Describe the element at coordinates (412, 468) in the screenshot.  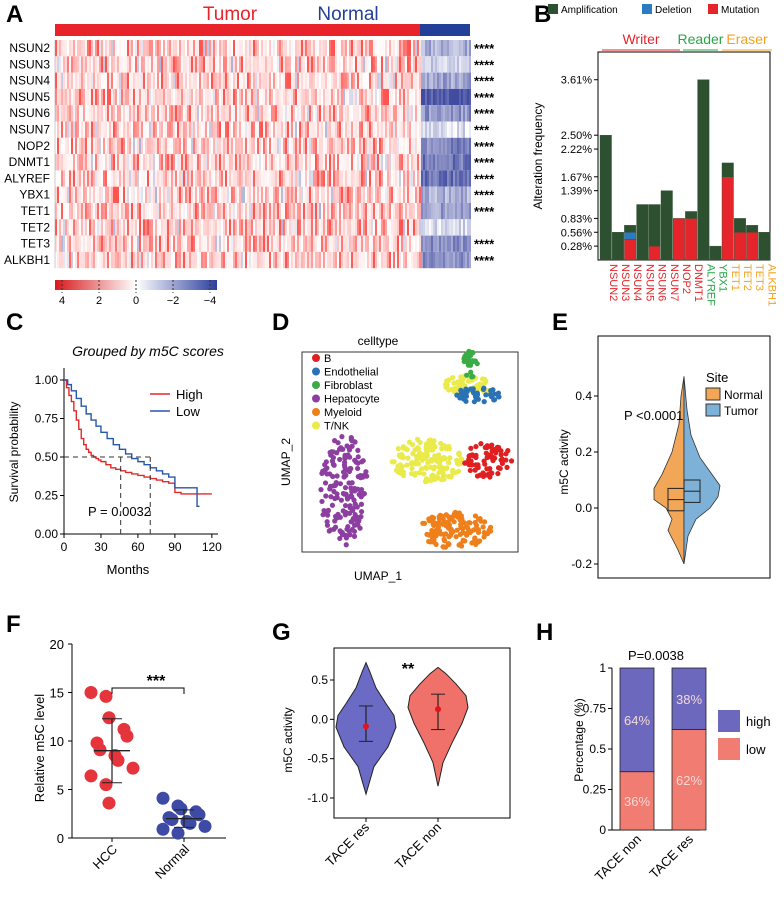
I see `umap-cell-tnk` at that location.